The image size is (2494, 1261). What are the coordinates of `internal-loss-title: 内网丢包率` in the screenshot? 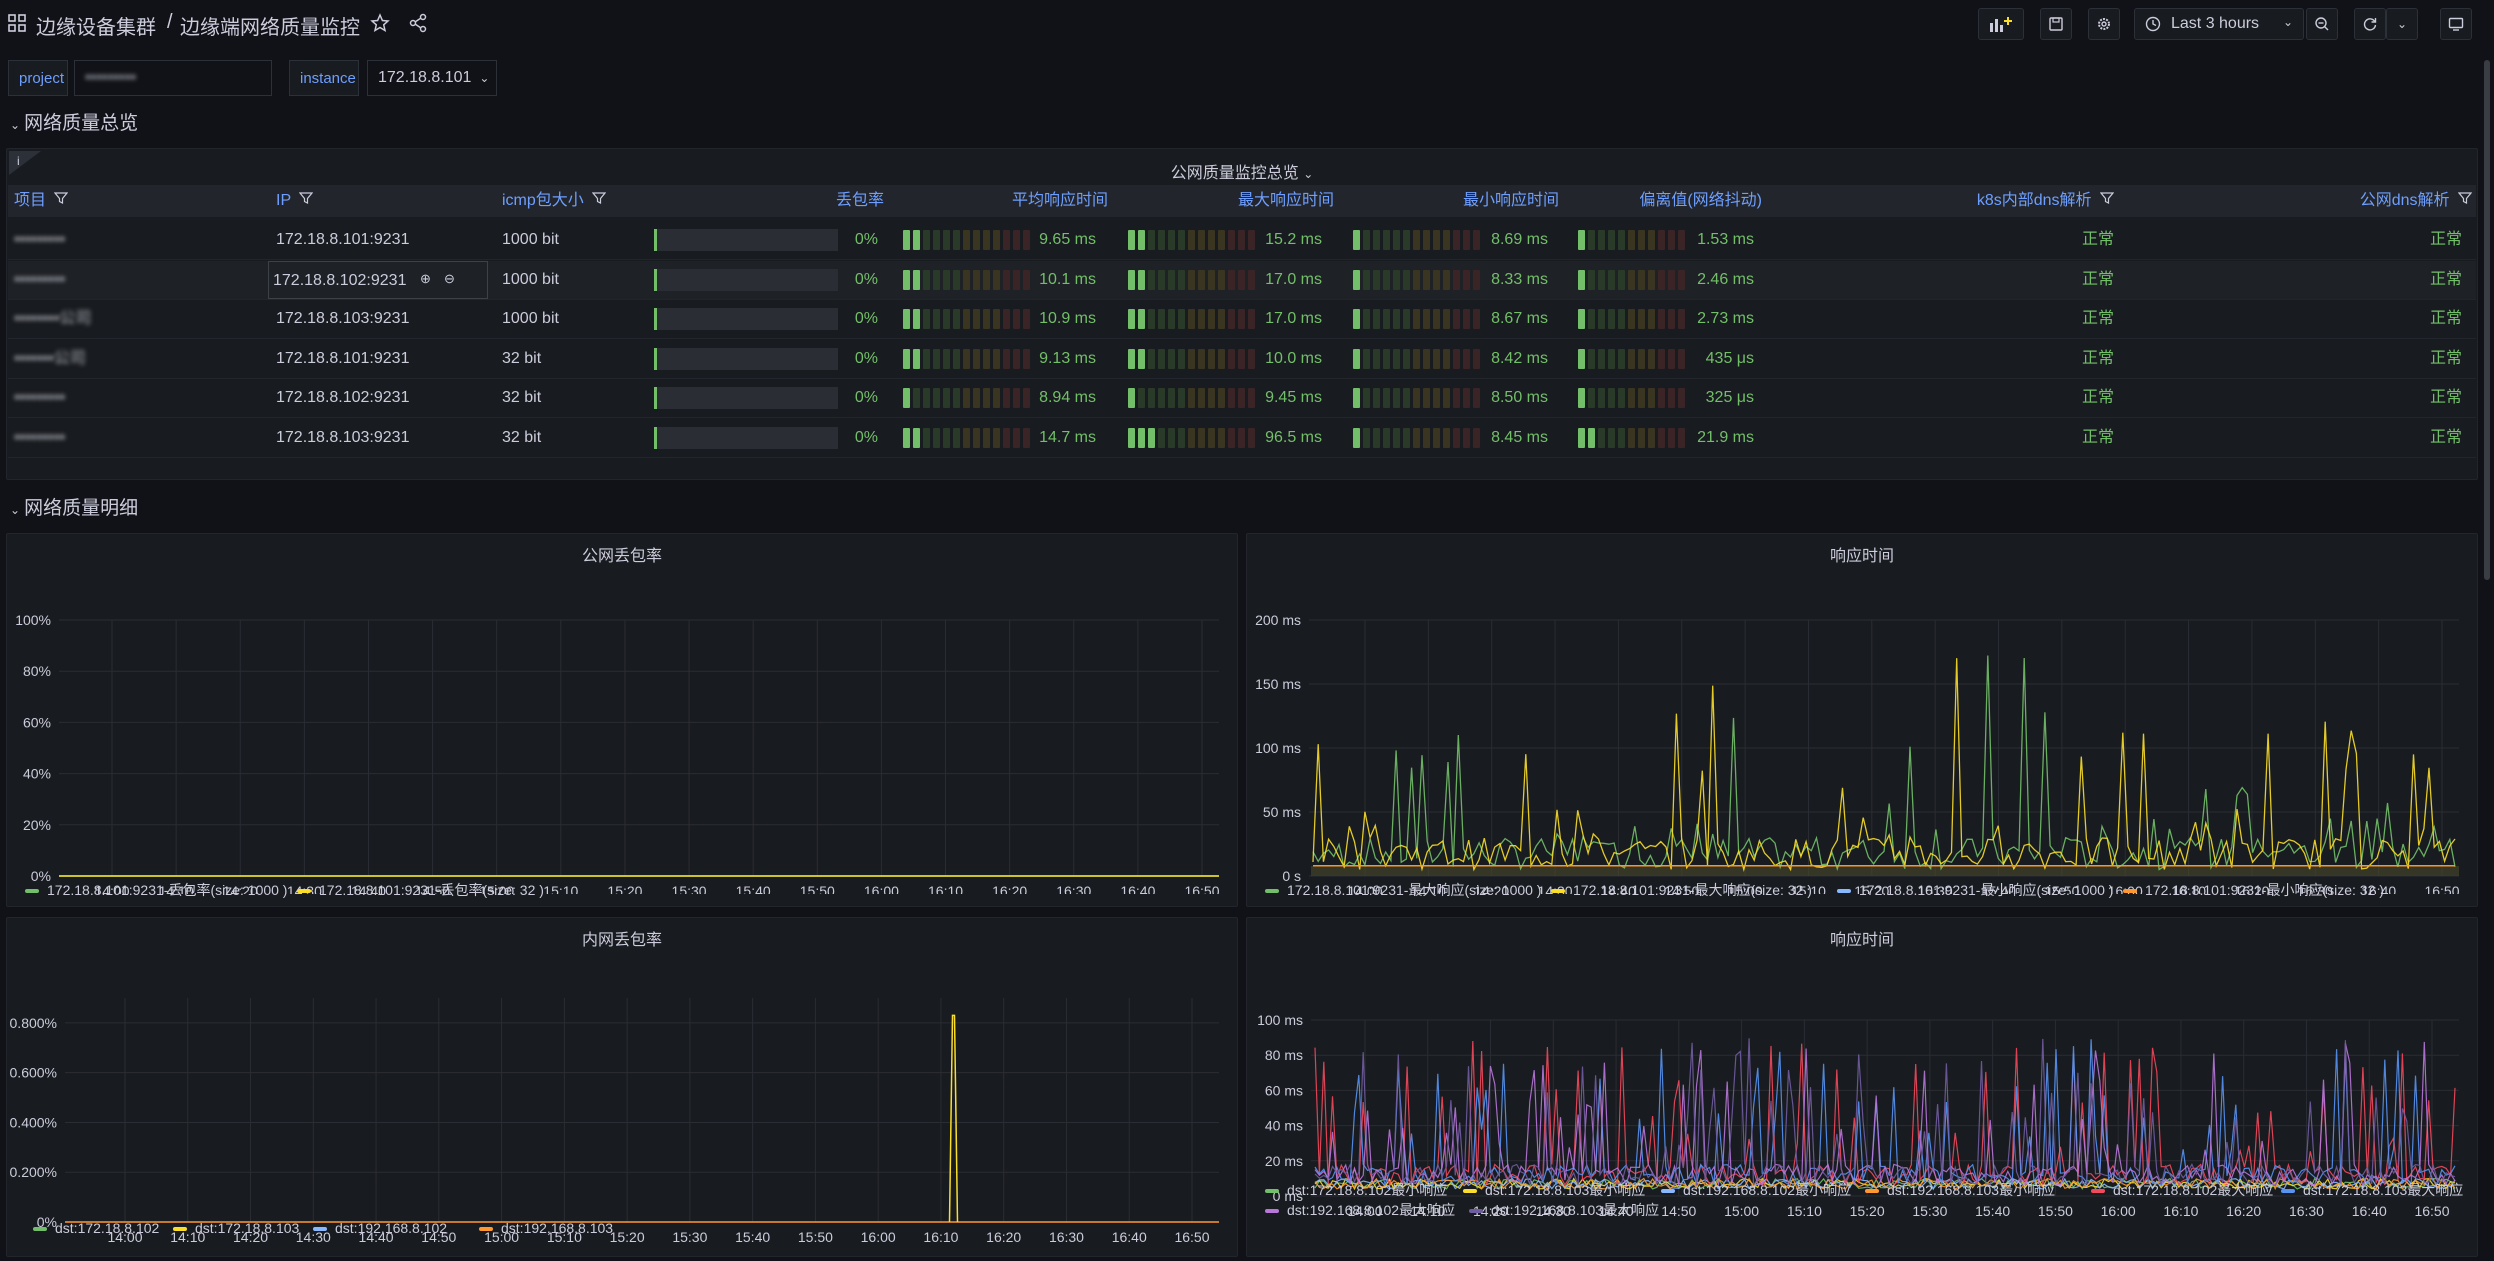 It's located at (621, 940).